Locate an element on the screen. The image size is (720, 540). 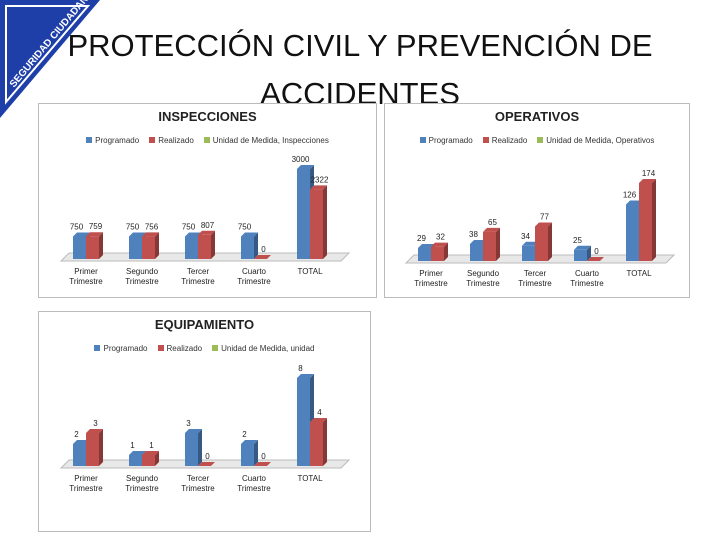
x-tick-label: Cuarto Trimestre is located at coordinates (587, 278).